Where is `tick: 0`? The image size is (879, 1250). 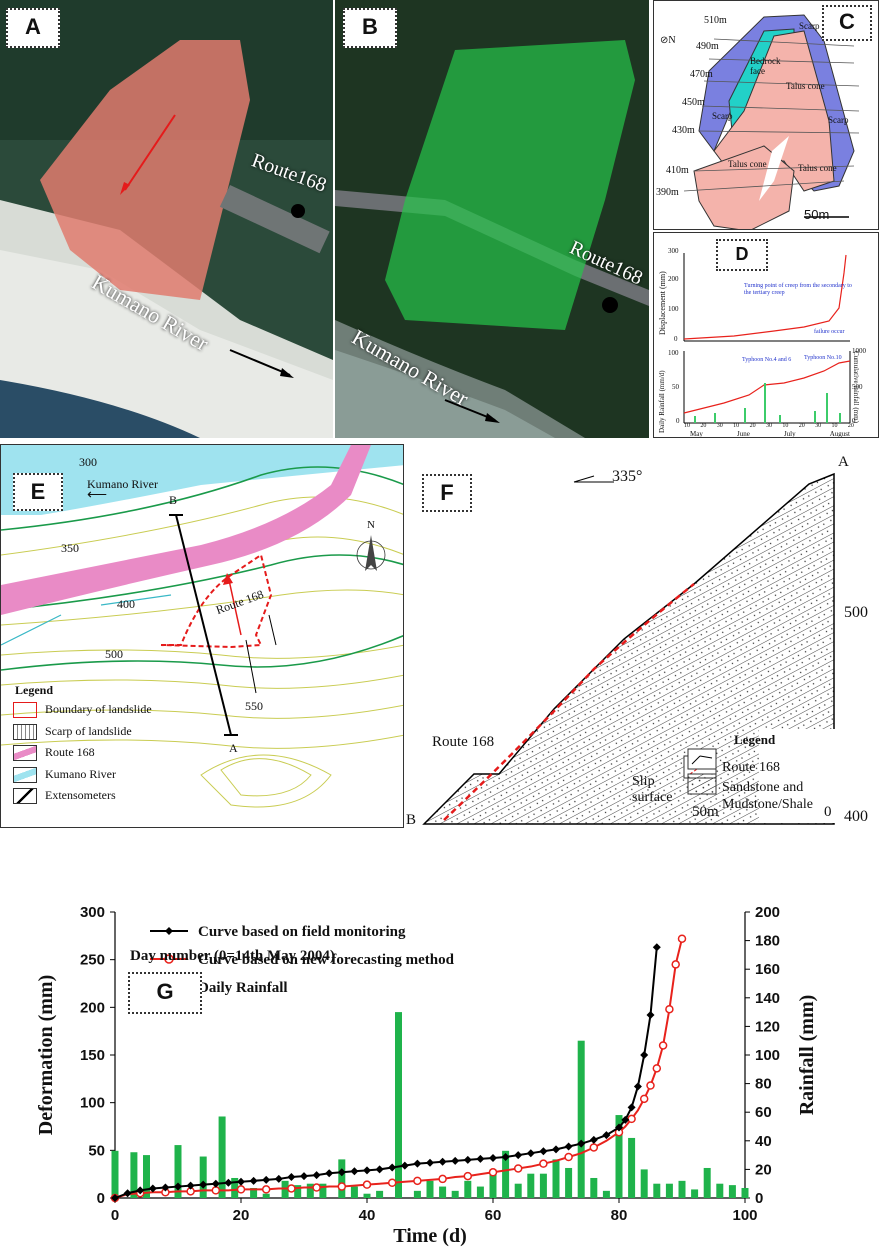 tick: 0 is located at coordinates (678, 421).